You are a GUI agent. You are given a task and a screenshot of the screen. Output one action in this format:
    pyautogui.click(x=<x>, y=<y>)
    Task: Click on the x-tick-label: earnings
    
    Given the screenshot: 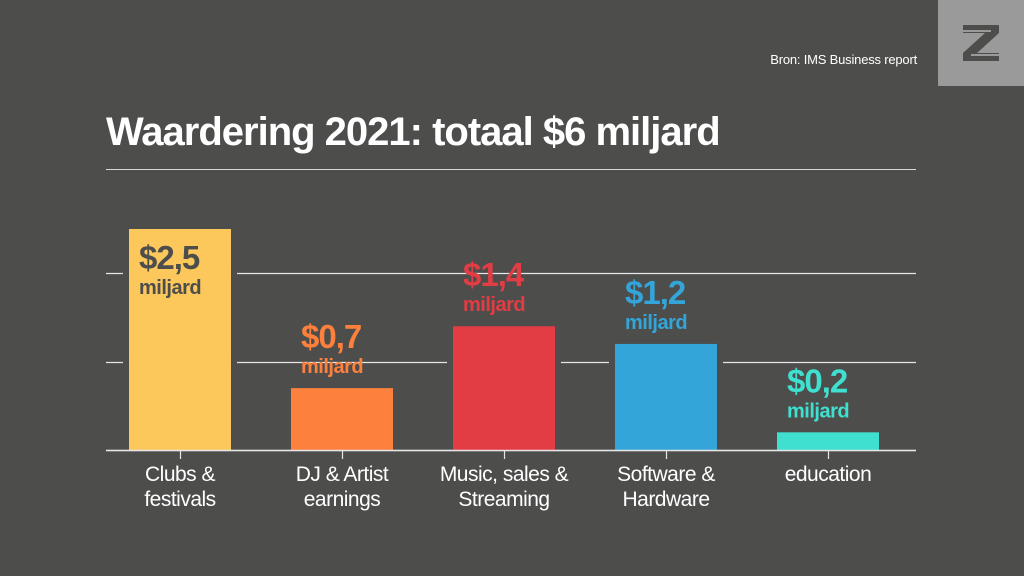 What is the action you would take?
    pyautogui.click(x=342, y=499)
    